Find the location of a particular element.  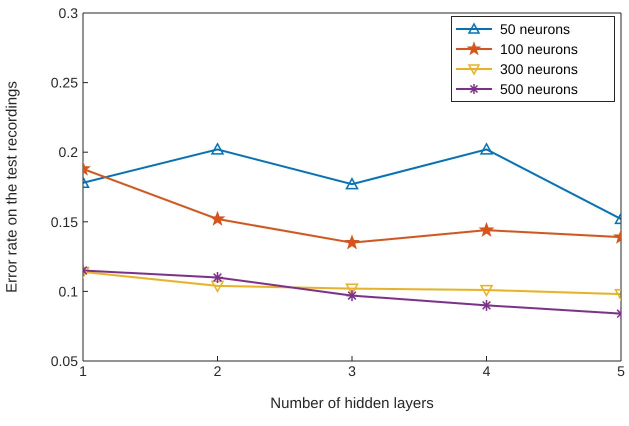

y-tick-label: 0.25 is located at coordinates (64, 82).